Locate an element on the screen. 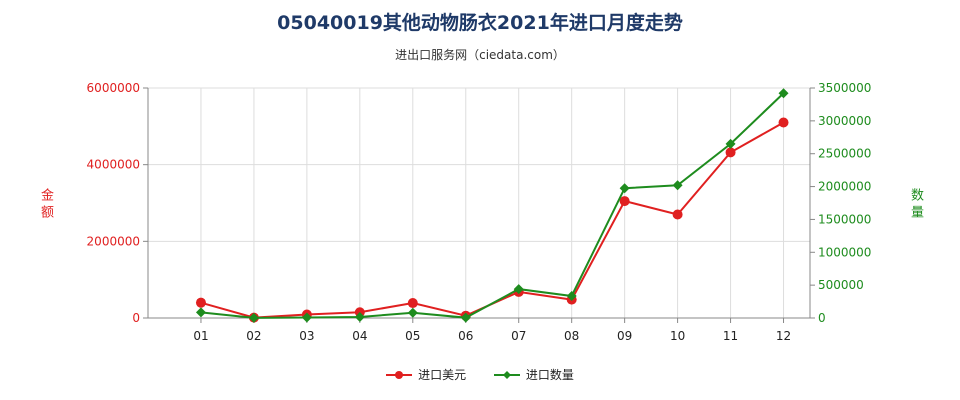 This screenshot has width=960, height=400. left-tick-label: 4000000 is located at coordinates (113, 165).